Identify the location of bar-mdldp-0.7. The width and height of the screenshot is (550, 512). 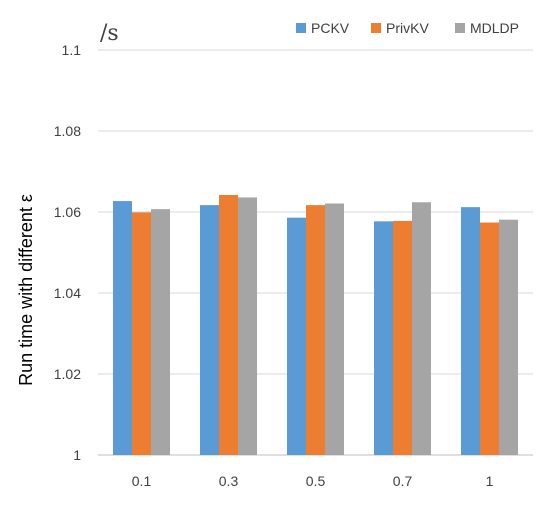
(421, 328).